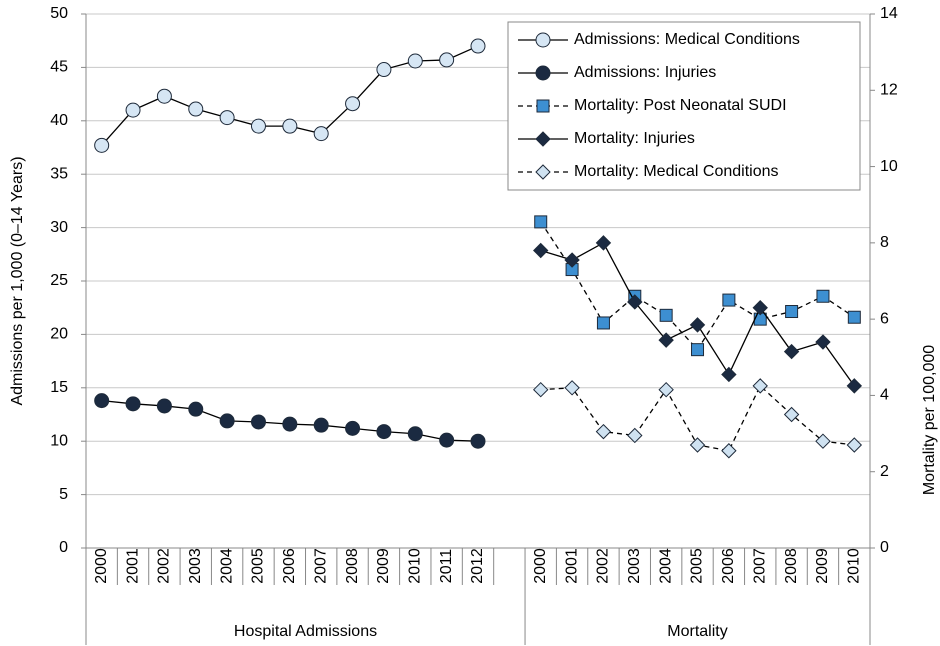 This screenshot has height=646, width=940. What do you see at coordinates (884, 471) in the screenshot?
I see `y2-tick-label: 2` at bounding box center [884, 471].